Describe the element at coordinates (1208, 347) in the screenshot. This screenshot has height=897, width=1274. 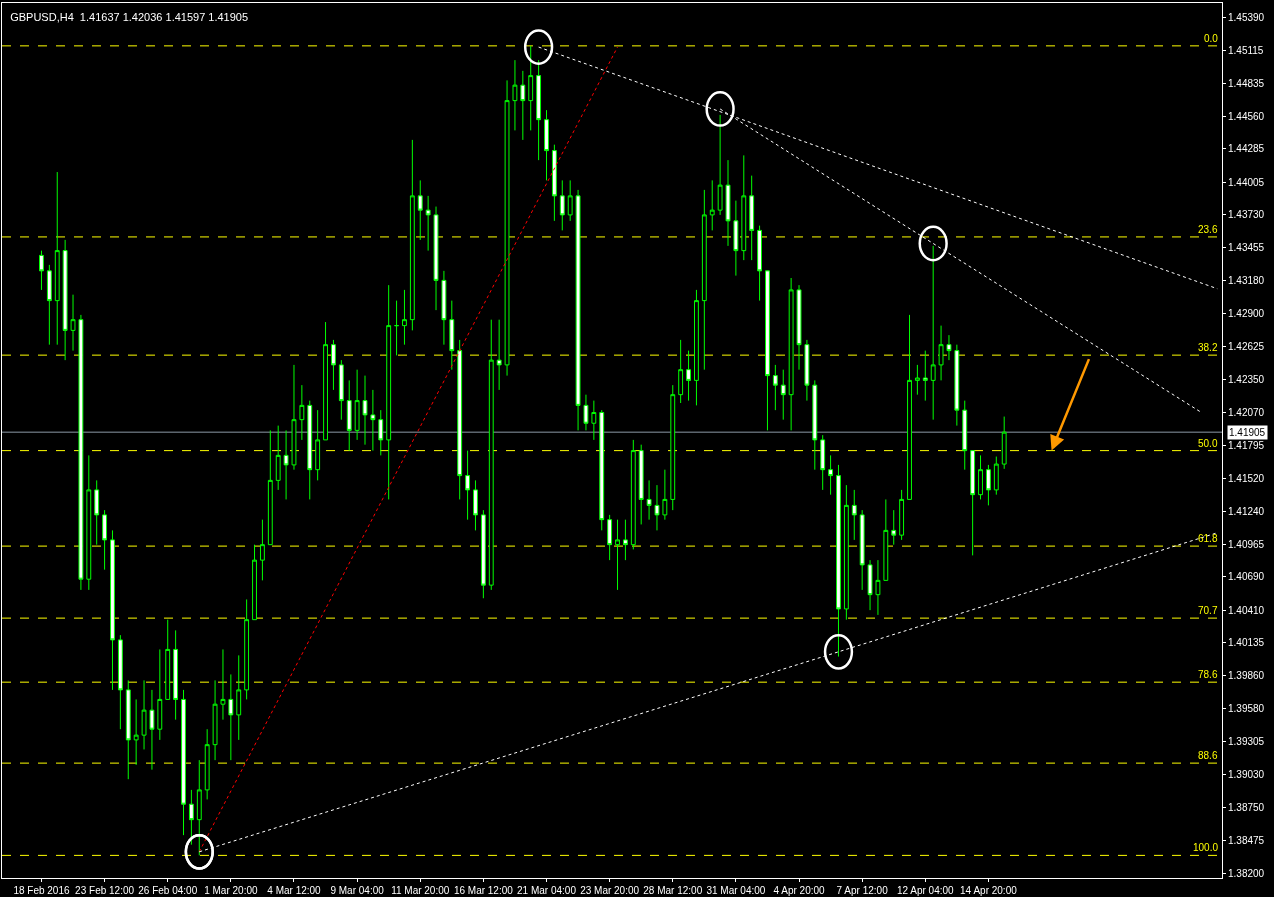
I see `annotation: 38.2` at that location.